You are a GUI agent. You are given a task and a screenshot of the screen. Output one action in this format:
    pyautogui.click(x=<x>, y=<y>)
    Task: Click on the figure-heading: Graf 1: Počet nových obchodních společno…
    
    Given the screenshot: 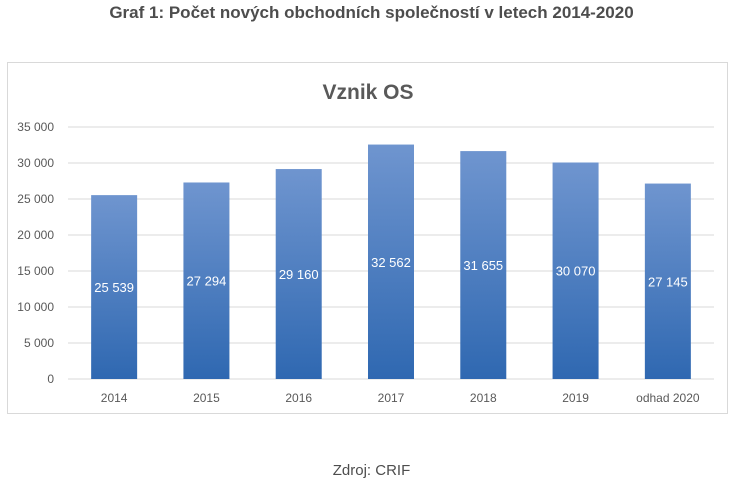 What is the action you would take?
    pyautogui.click(x=371, y=12)
    